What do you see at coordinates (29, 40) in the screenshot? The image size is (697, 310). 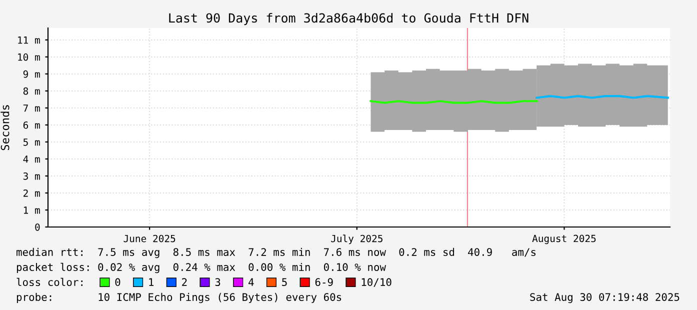 I see `y-tick-label: 11 m` at bounding box center [29, 40].